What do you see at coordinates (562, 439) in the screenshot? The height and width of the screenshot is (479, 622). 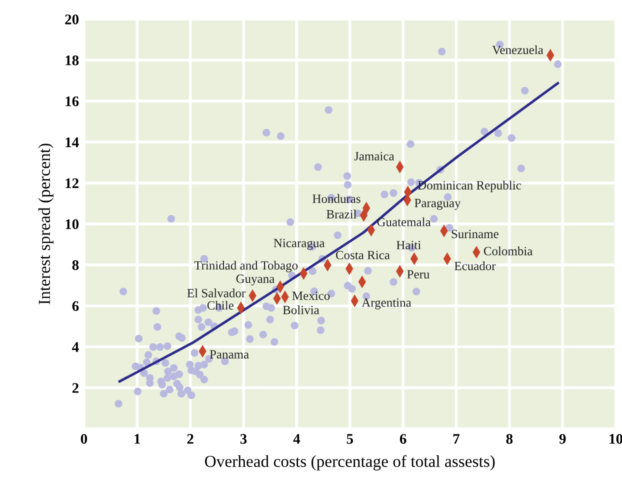 I see `x-tick-label: 9` at bounding box center [562, 439].